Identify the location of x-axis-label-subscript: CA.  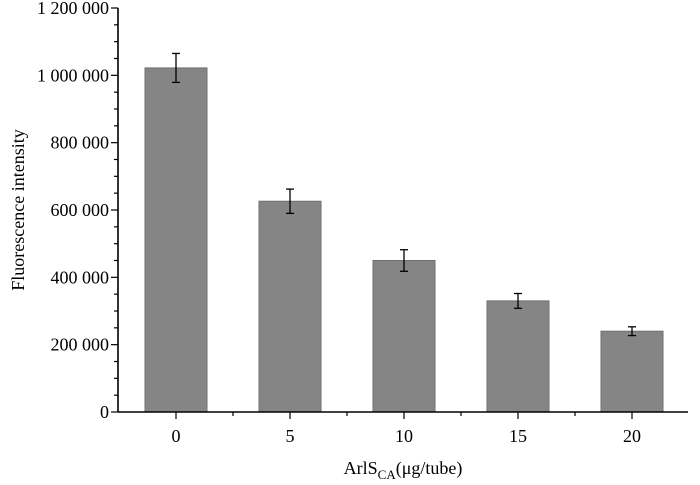
(387, 474).